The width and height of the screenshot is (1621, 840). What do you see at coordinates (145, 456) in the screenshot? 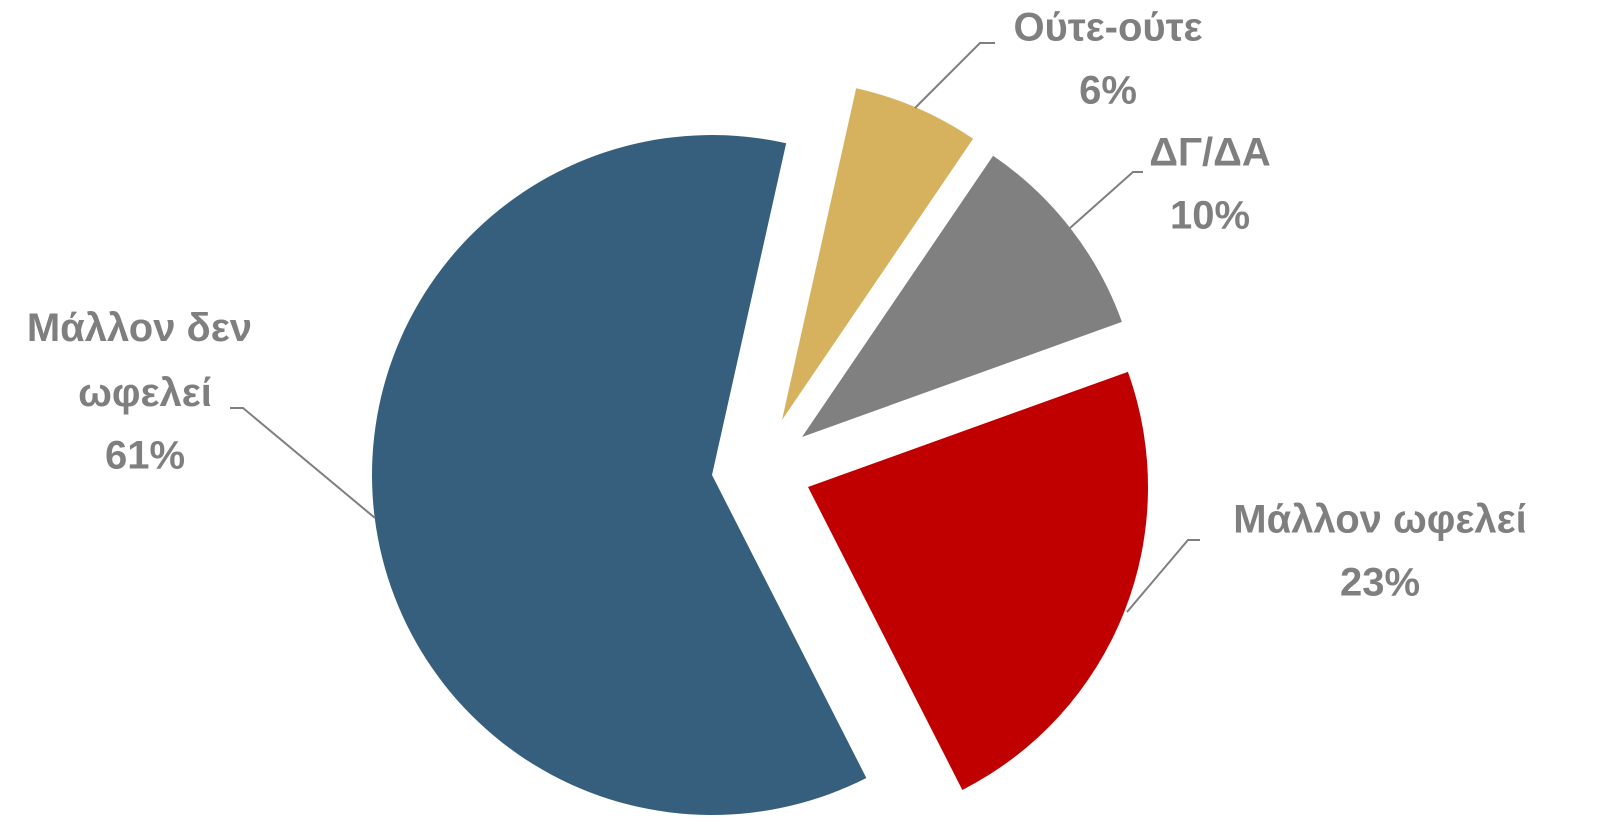
I see `value-label: 61%` at bounding box center [145, 456].